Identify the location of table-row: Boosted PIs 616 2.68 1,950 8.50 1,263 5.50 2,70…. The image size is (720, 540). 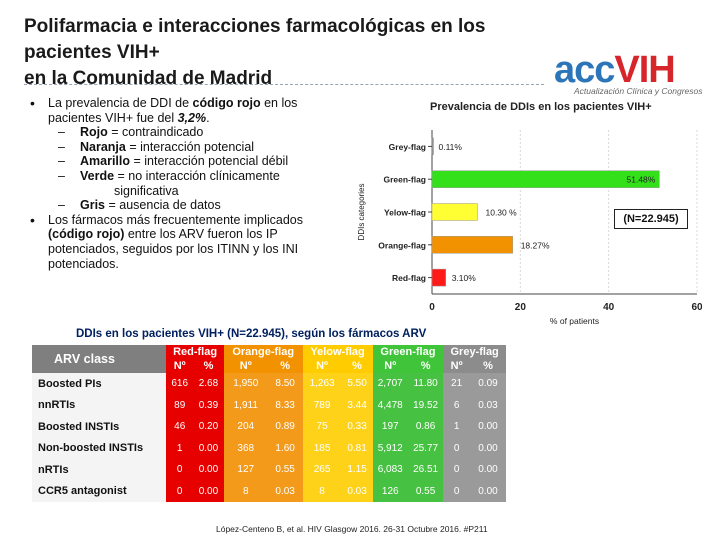
(269, 384).